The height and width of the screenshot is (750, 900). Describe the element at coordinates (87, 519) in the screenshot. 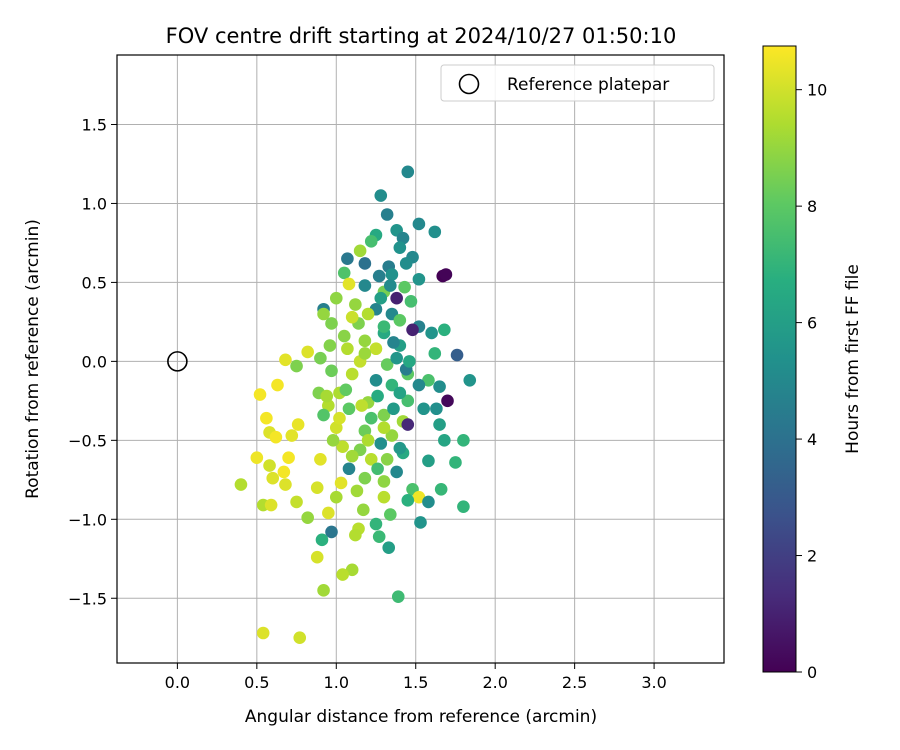

I see `y-tick-label: −1.0` at that location.